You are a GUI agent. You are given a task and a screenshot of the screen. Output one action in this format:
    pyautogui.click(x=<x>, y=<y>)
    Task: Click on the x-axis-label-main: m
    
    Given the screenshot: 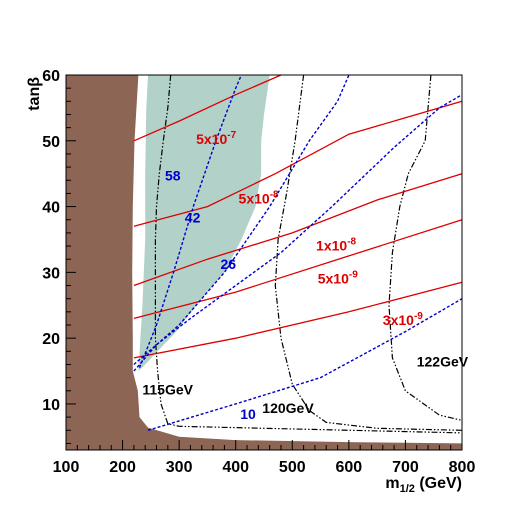 What is the action you would take?
    pyautogui.click(x=392, y=483)
    